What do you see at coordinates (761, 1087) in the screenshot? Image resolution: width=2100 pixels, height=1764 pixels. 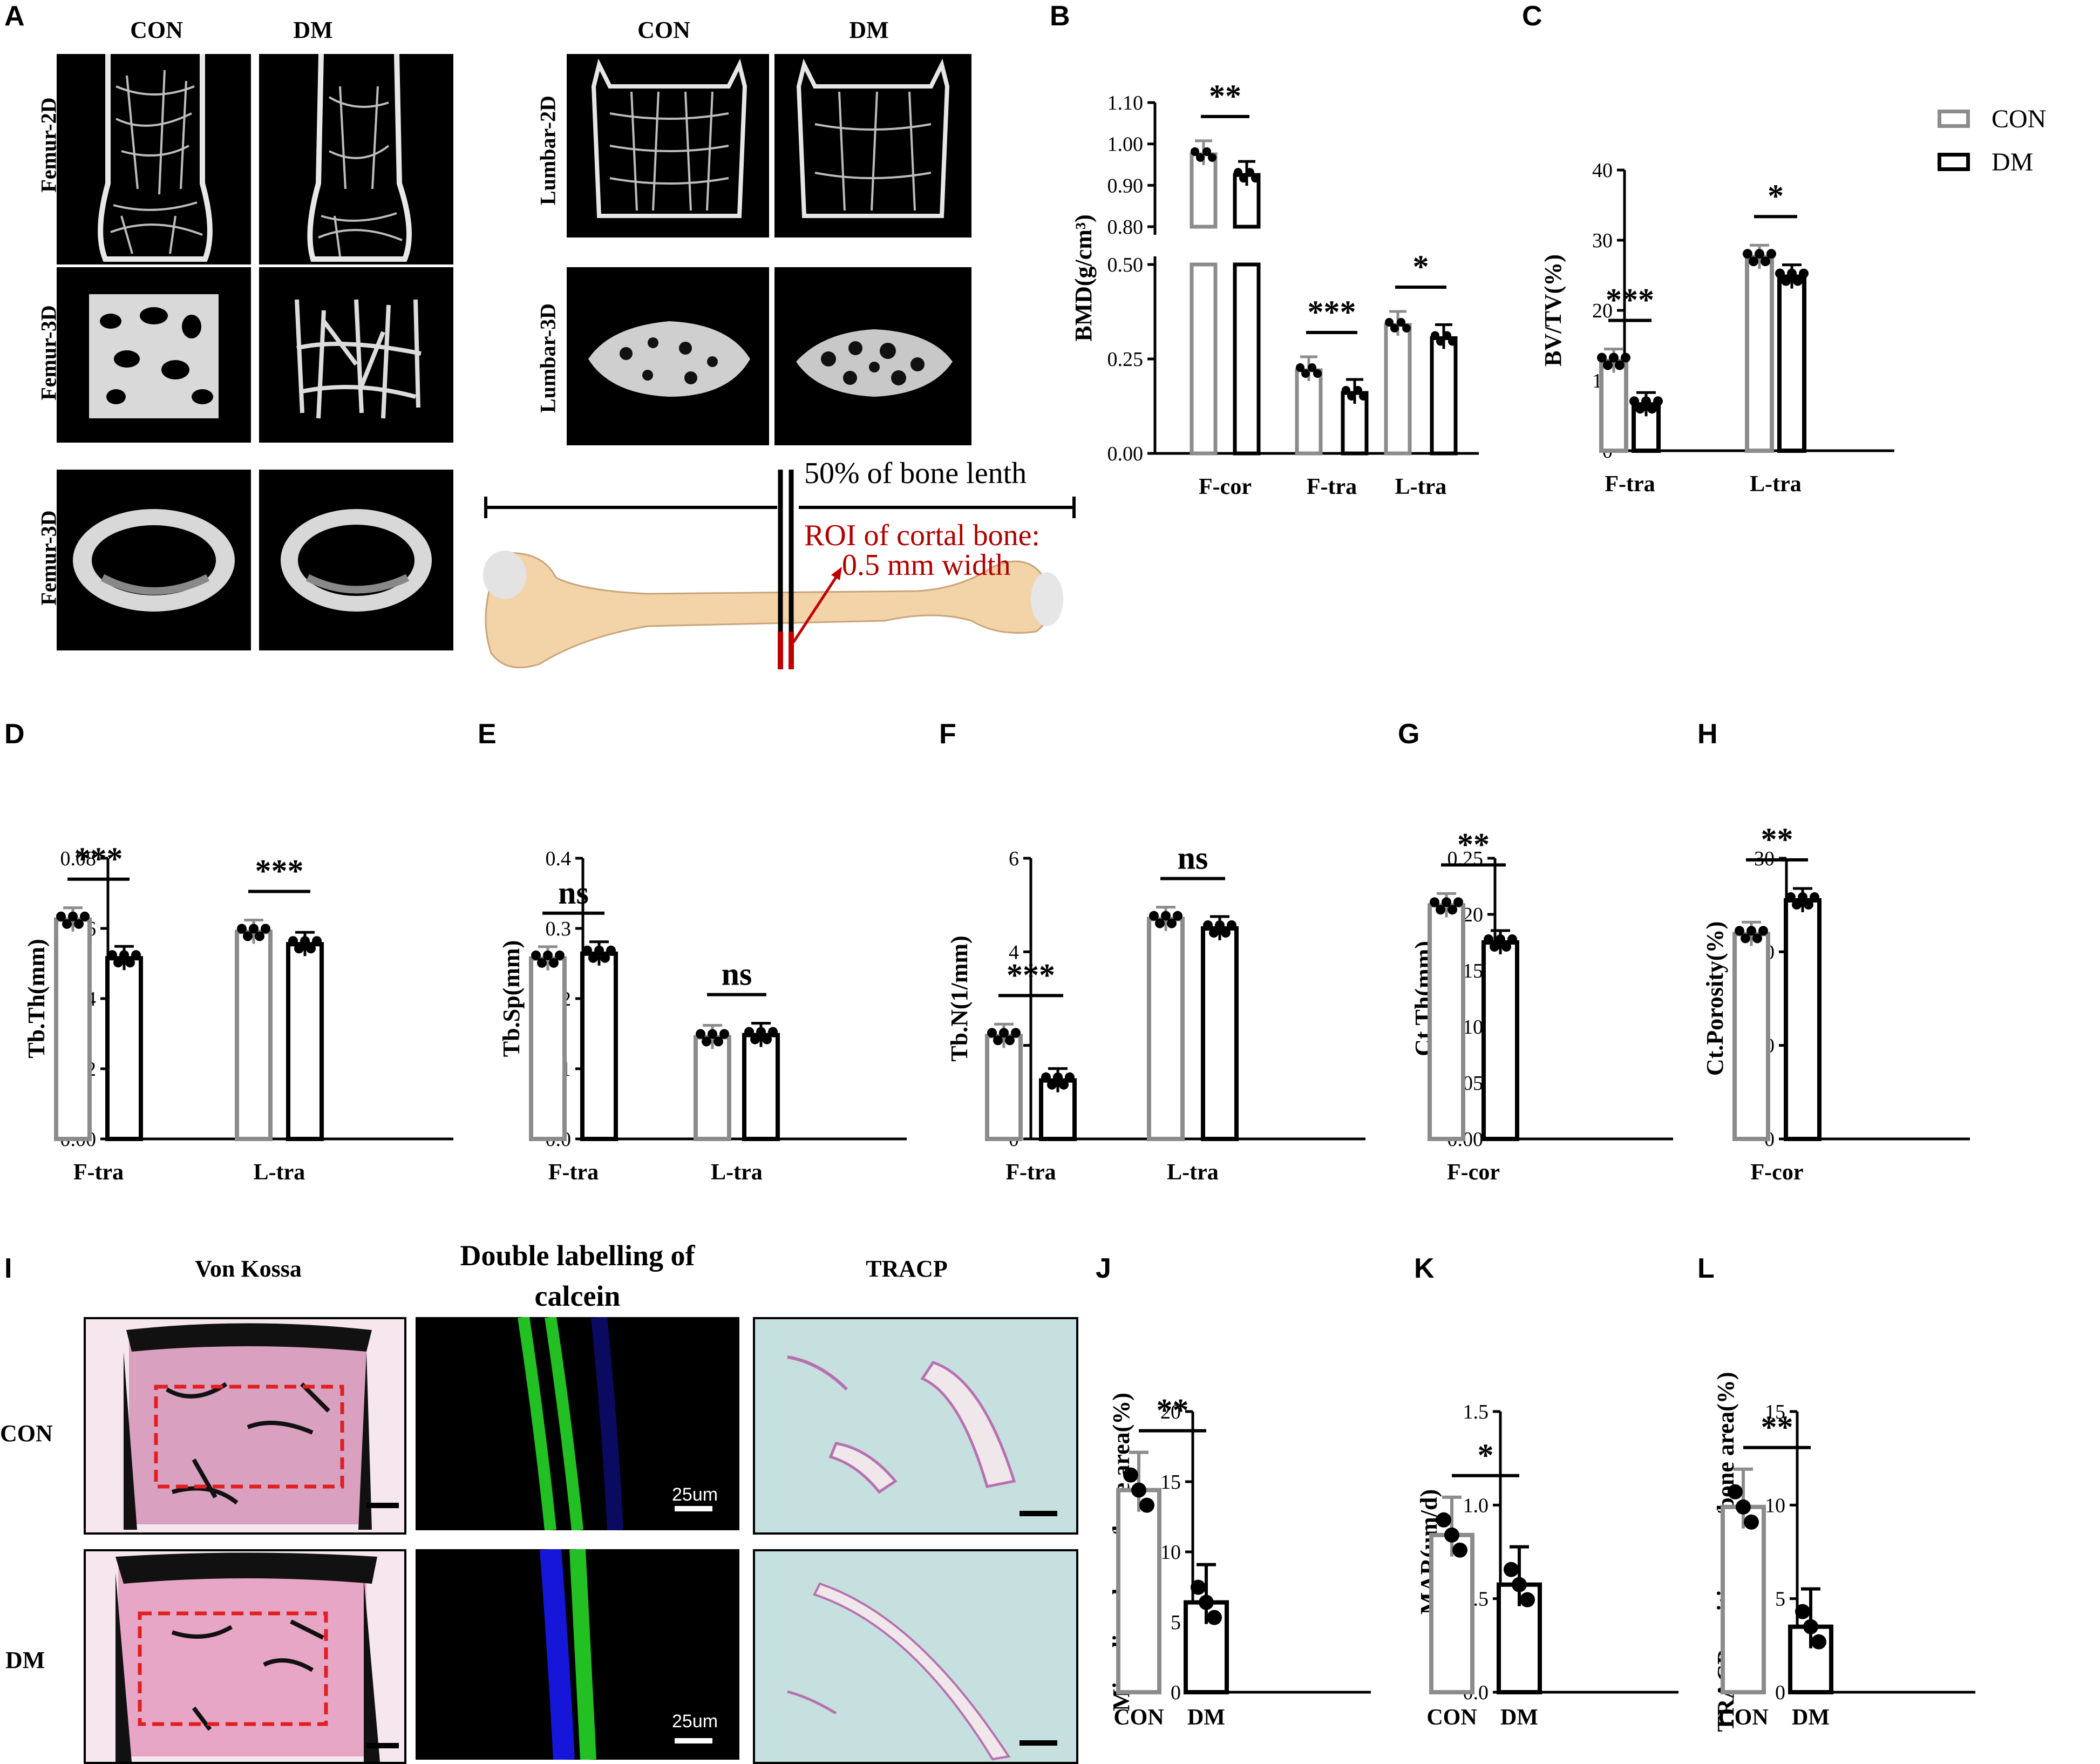 I see `bar-e-l-tra-dm` at bounding box center [761, 1087].